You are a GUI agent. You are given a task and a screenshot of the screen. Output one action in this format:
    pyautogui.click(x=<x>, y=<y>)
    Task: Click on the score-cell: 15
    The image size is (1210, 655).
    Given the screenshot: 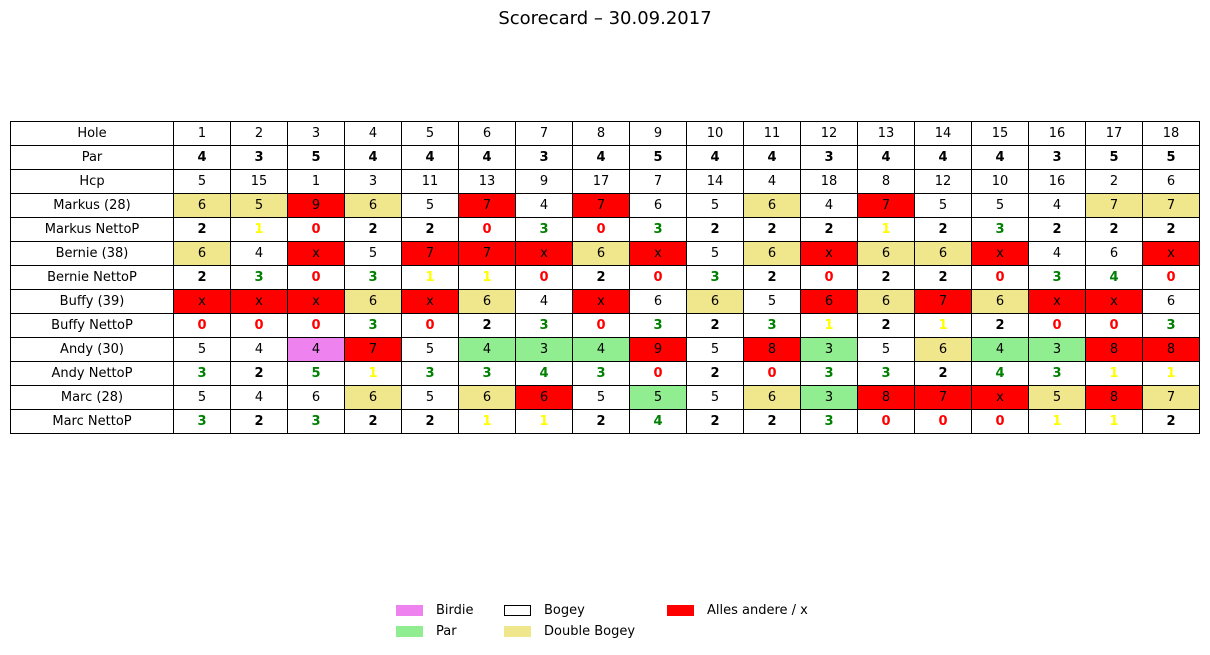 What is the action you would take?
    pyautogui.click(x=259, y=181)
    